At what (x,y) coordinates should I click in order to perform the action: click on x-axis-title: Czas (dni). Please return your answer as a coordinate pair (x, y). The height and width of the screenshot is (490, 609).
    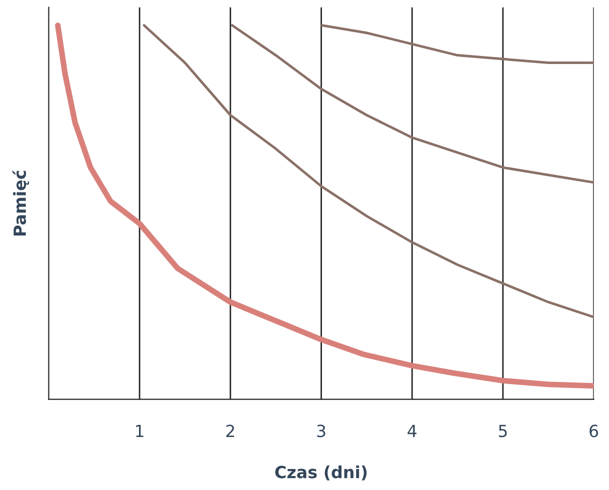
    Looking at the image, I should click on (321, 472).